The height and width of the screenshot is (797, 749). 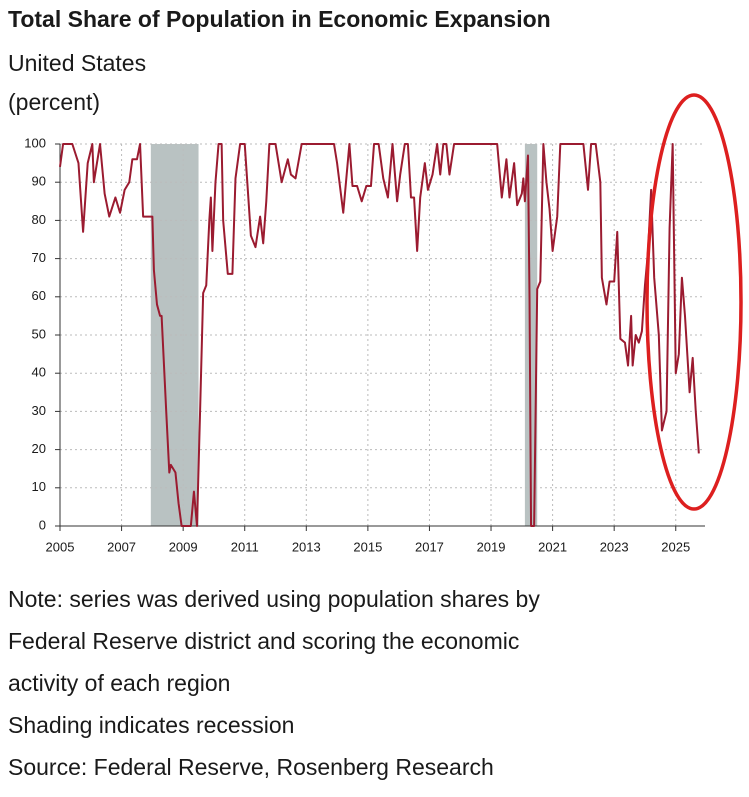 I want to click on x-tick-label: 2011, so click(x=245, y=546).